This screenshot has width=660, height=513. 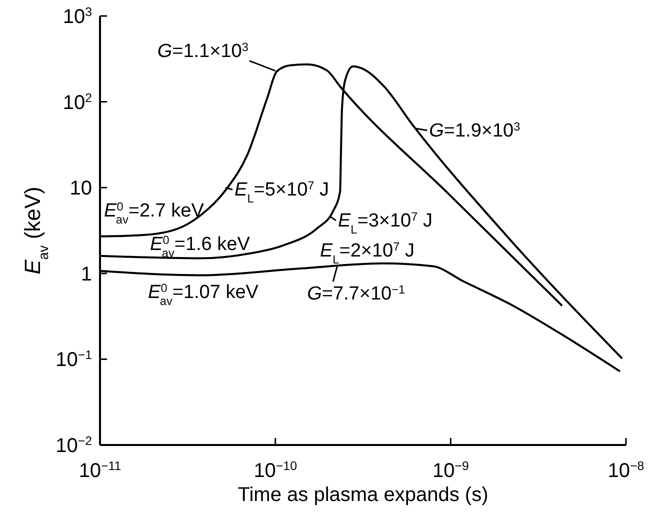 I want to click on annotation: E$_{L}$=2×10$^{7}$ J, so click(x=367, y=253).